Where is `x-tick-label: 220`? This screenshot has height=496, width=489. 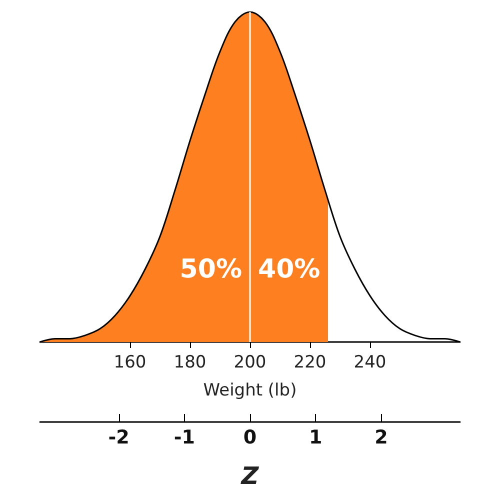
x-tick-label: 220 is located at coordinates (310, 362).